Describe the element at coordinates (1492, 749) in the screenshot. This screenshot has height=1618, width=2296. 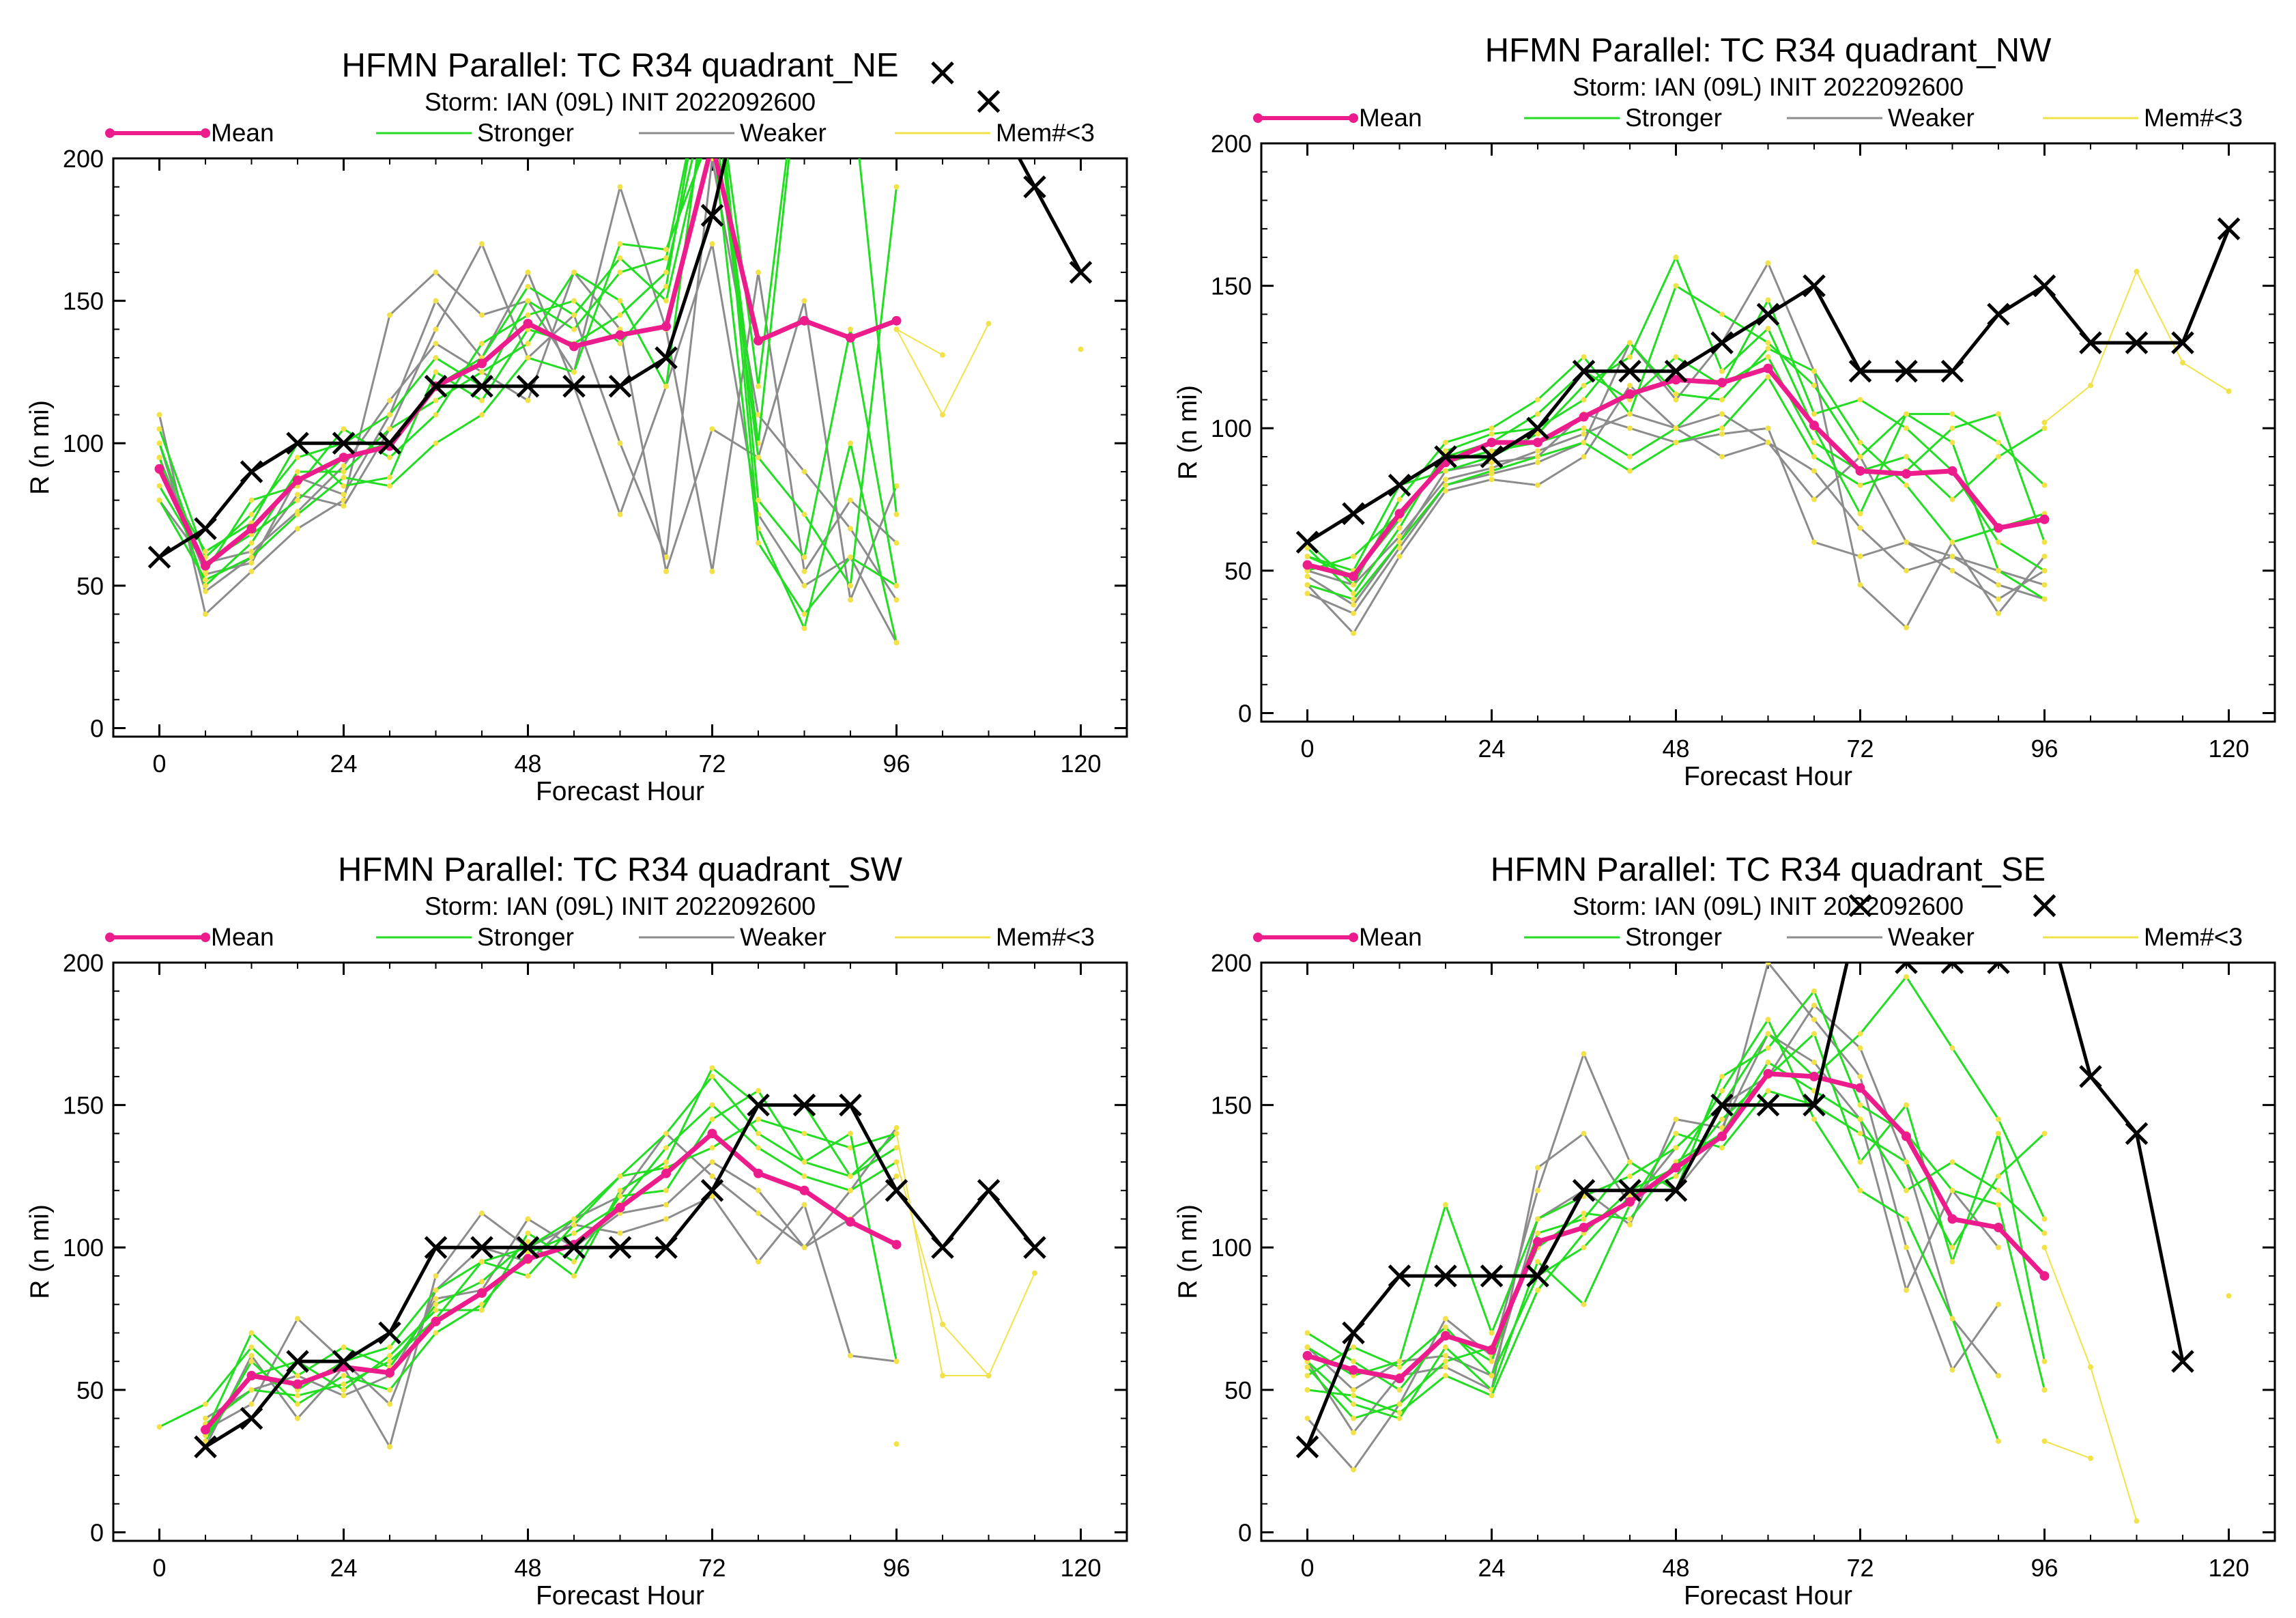
I see `x-tick-label: 24` at that location.